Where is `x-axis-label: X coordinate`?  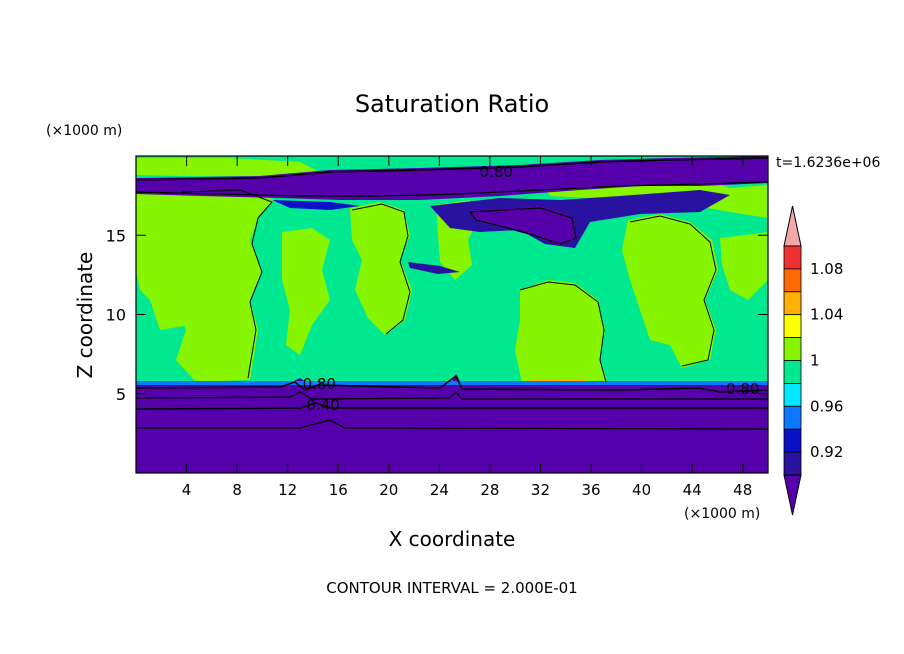 x-axis-label: X coordinate is located at coordinates (452, 539).